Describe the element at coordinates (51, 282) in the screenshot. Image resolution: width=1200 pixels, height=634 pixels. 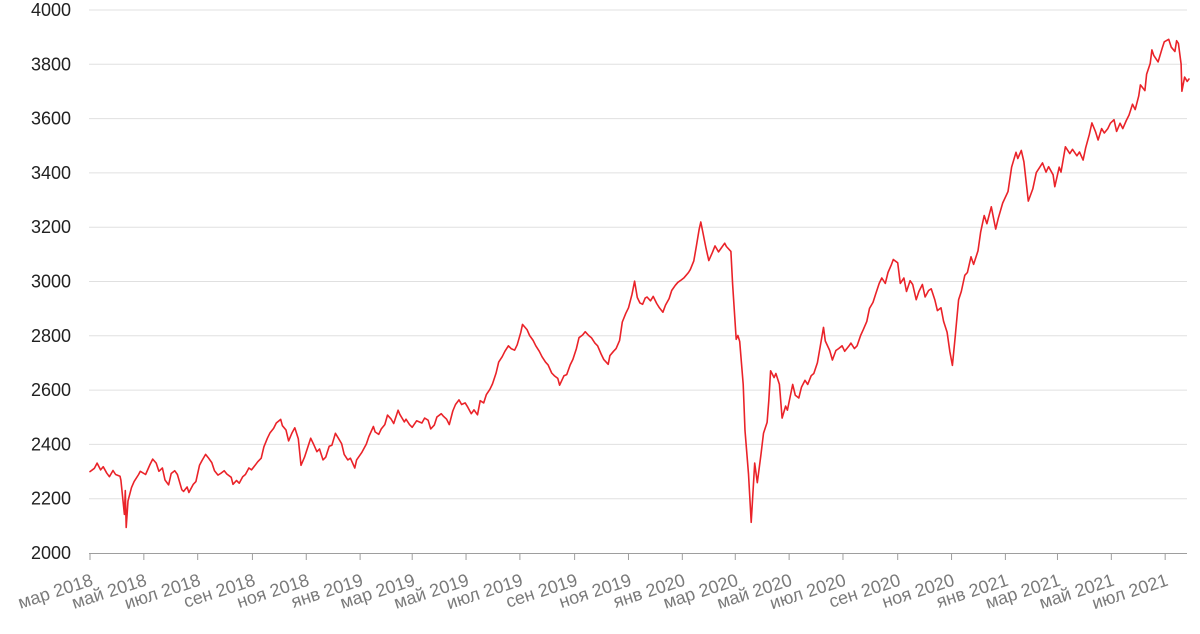
I see `y-axis-label: 3000` at that location.